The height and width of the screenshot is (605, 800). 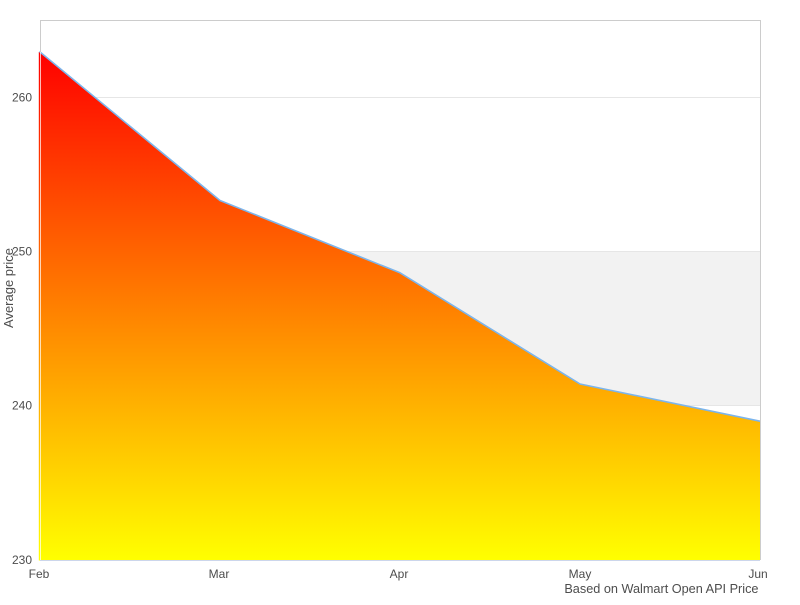 What do you see at coordinates (757, 574) in the screenshot?
I see `svg-text: Jun` at bounding box center [757, 574].